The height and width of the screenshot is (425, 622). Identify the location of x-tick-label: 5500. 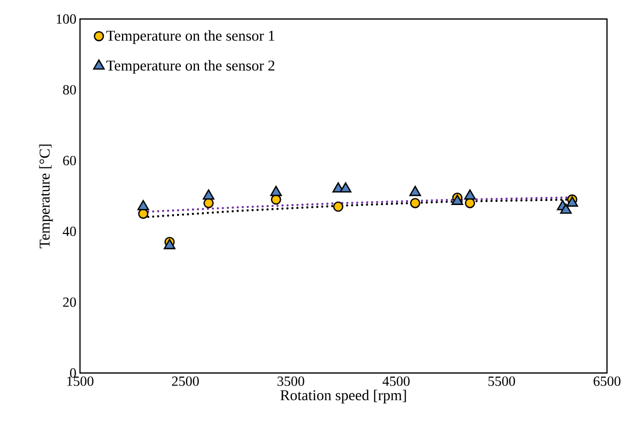
(502, 381).